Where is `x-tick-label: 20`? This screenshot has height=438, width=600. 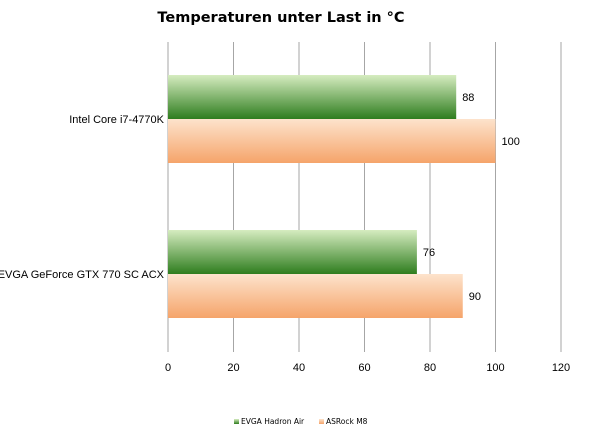 x-tick-label: 20 is located at coordinates (233, 368).